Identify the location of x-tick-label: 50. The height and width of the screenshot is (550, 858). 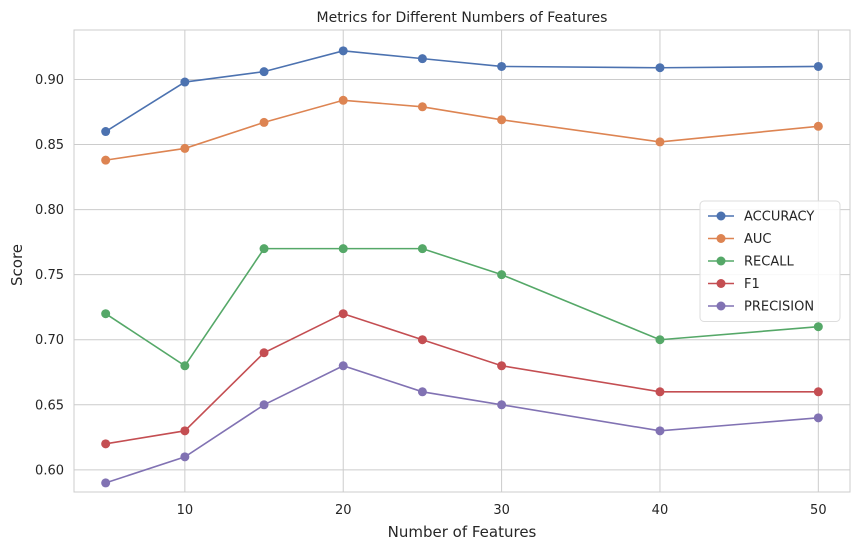
(818, 510).